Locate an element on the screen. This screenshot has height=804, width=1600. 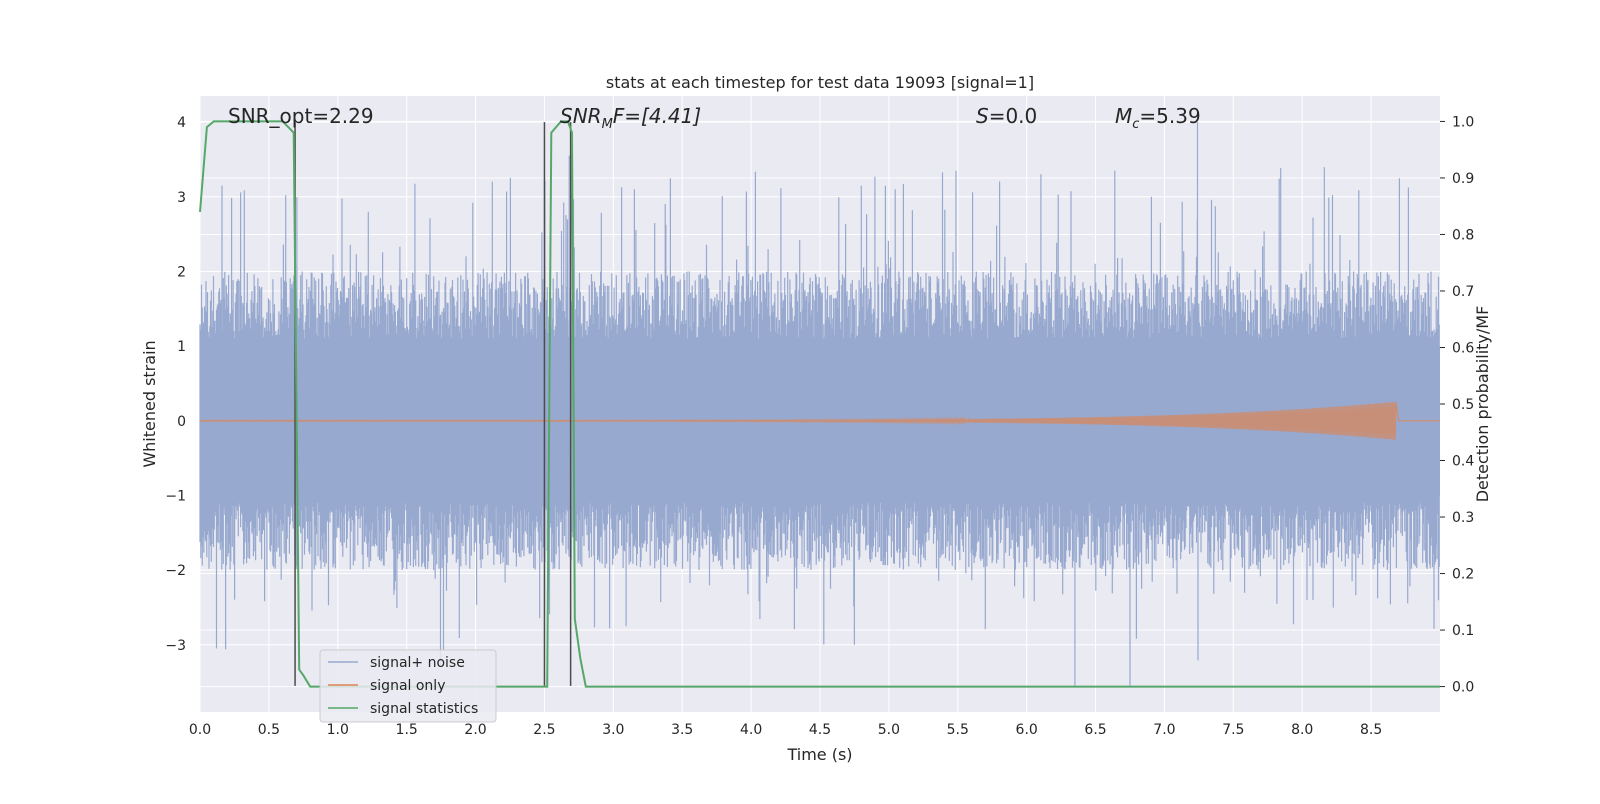
annotation-mc: Mc=5.39 is located at coordinates (1158, 118).